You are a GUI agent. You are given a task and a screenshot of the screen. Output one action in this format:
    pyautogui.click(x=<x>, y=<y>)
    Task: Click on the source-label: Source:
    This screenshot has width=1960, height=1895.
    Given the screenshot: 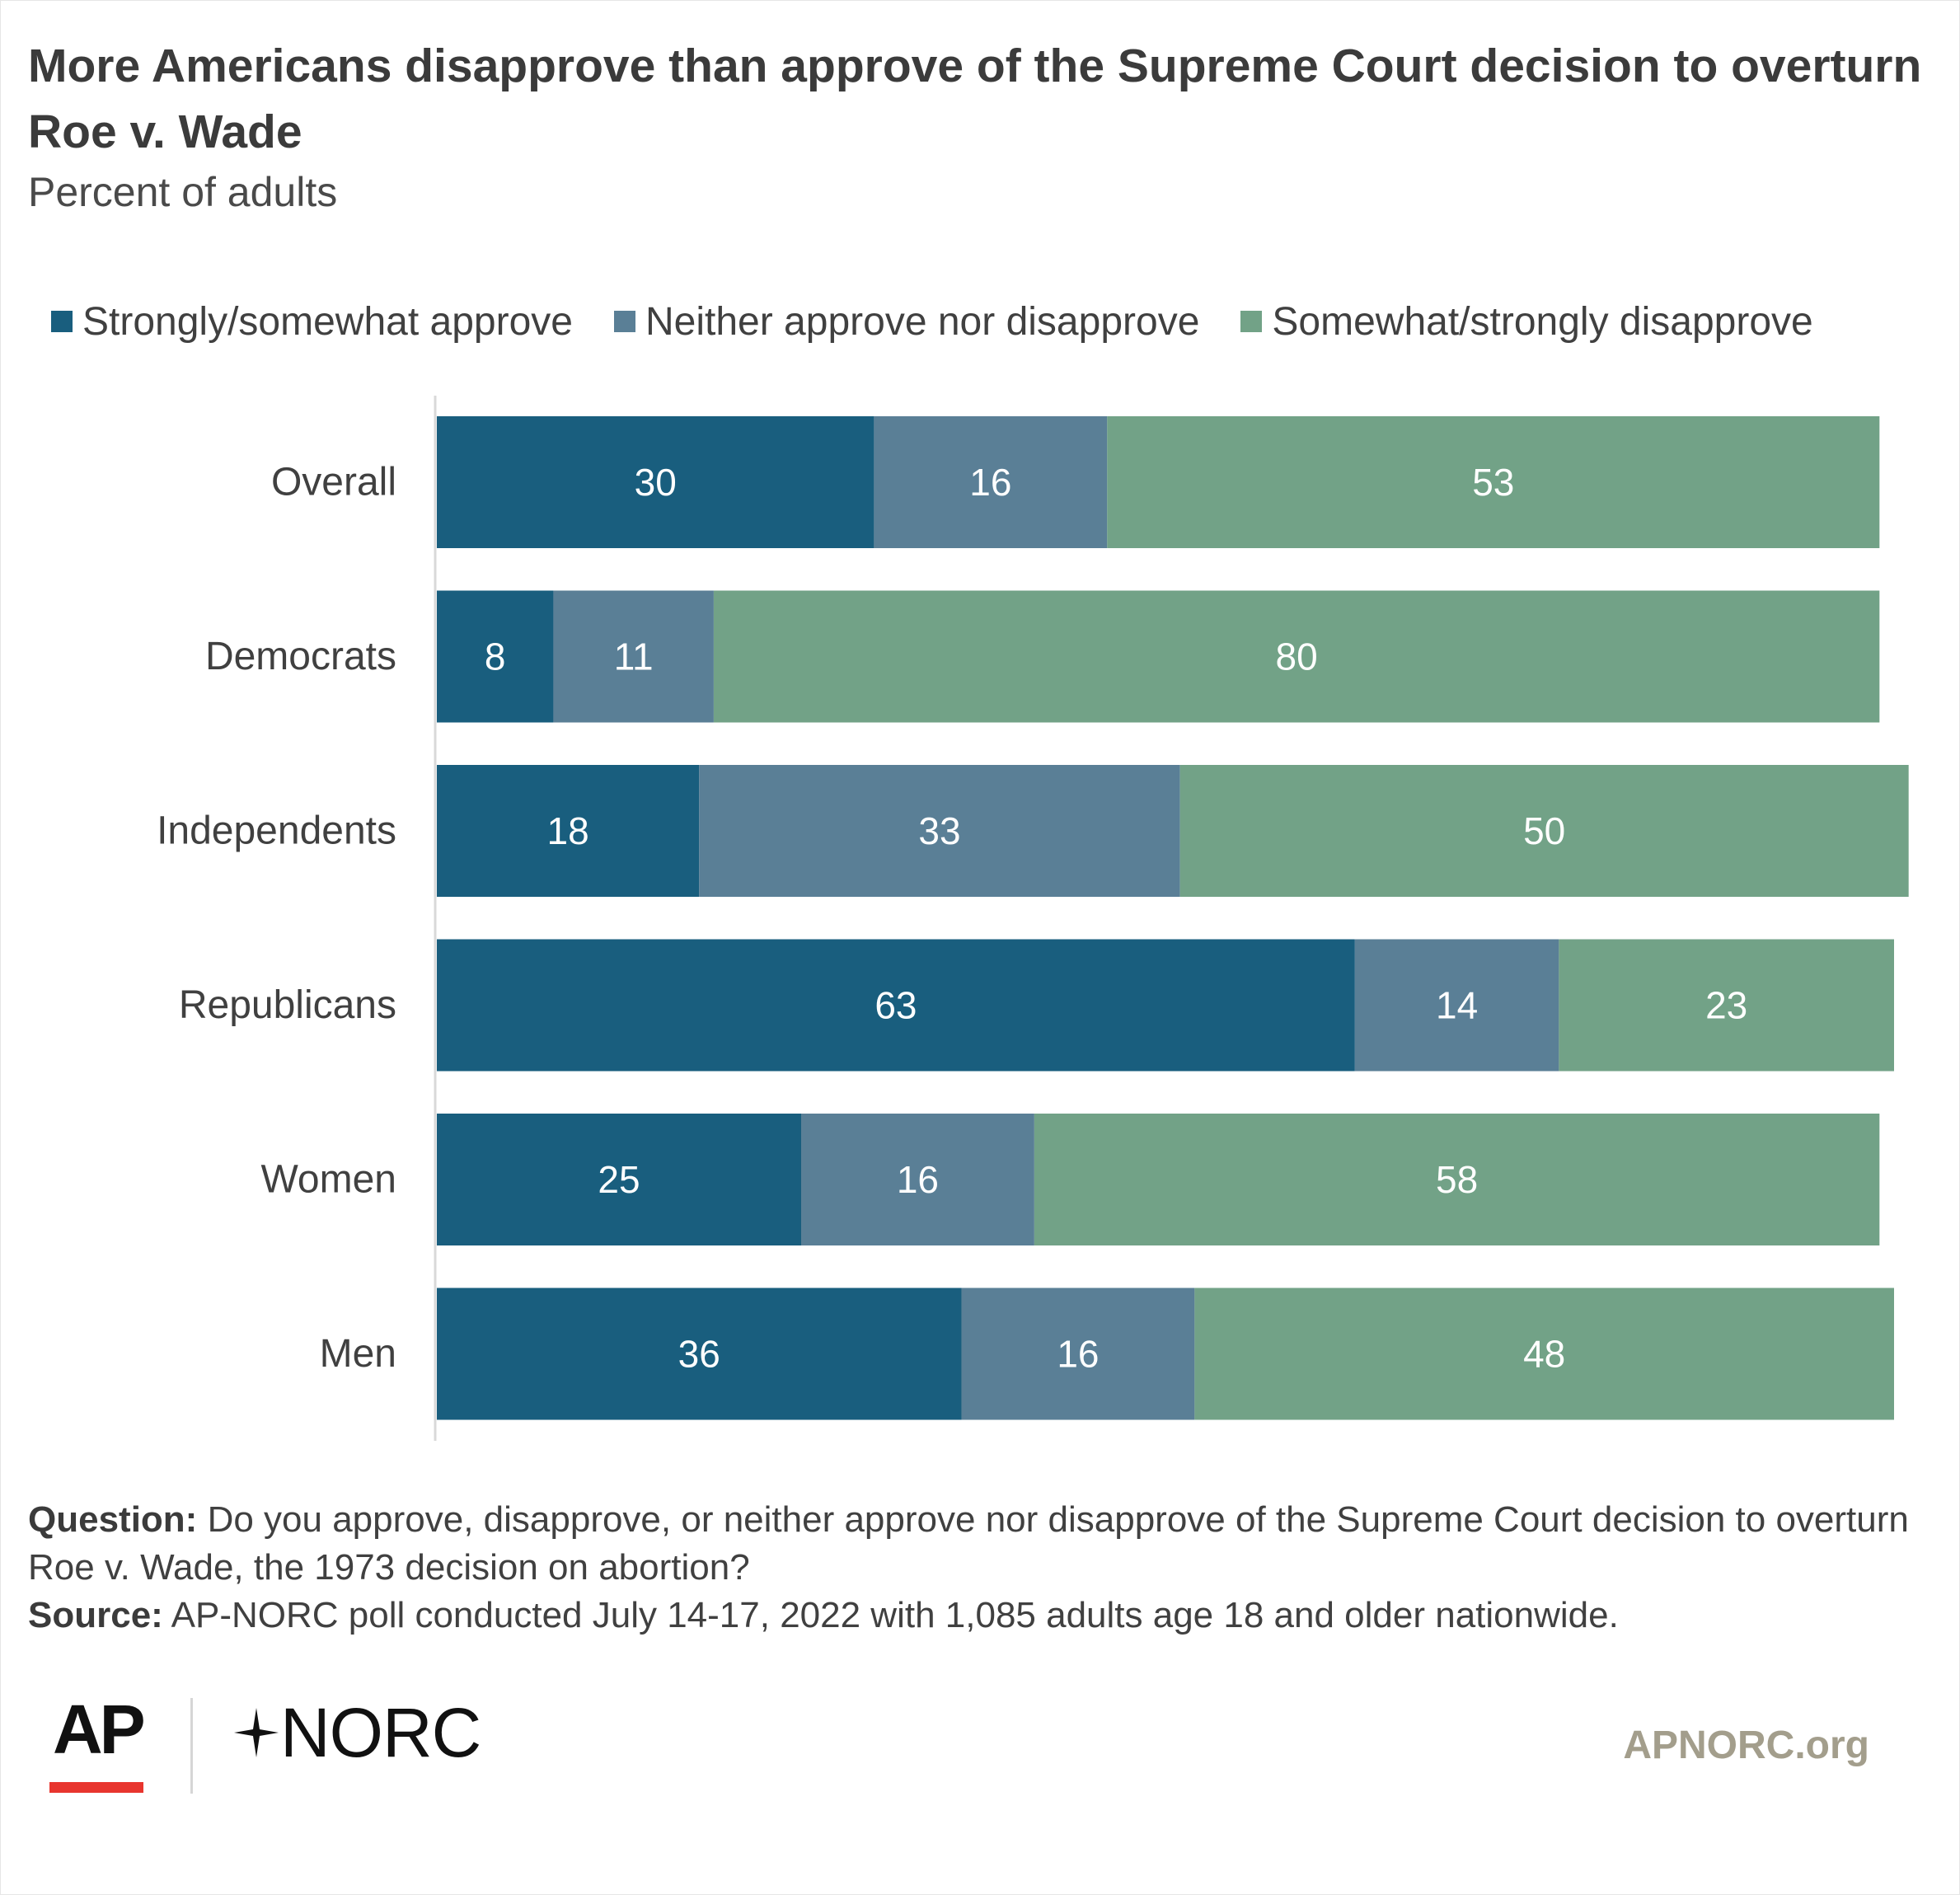 What is the action you would take?
    pyautogui.click(x=95, y=1615)
    